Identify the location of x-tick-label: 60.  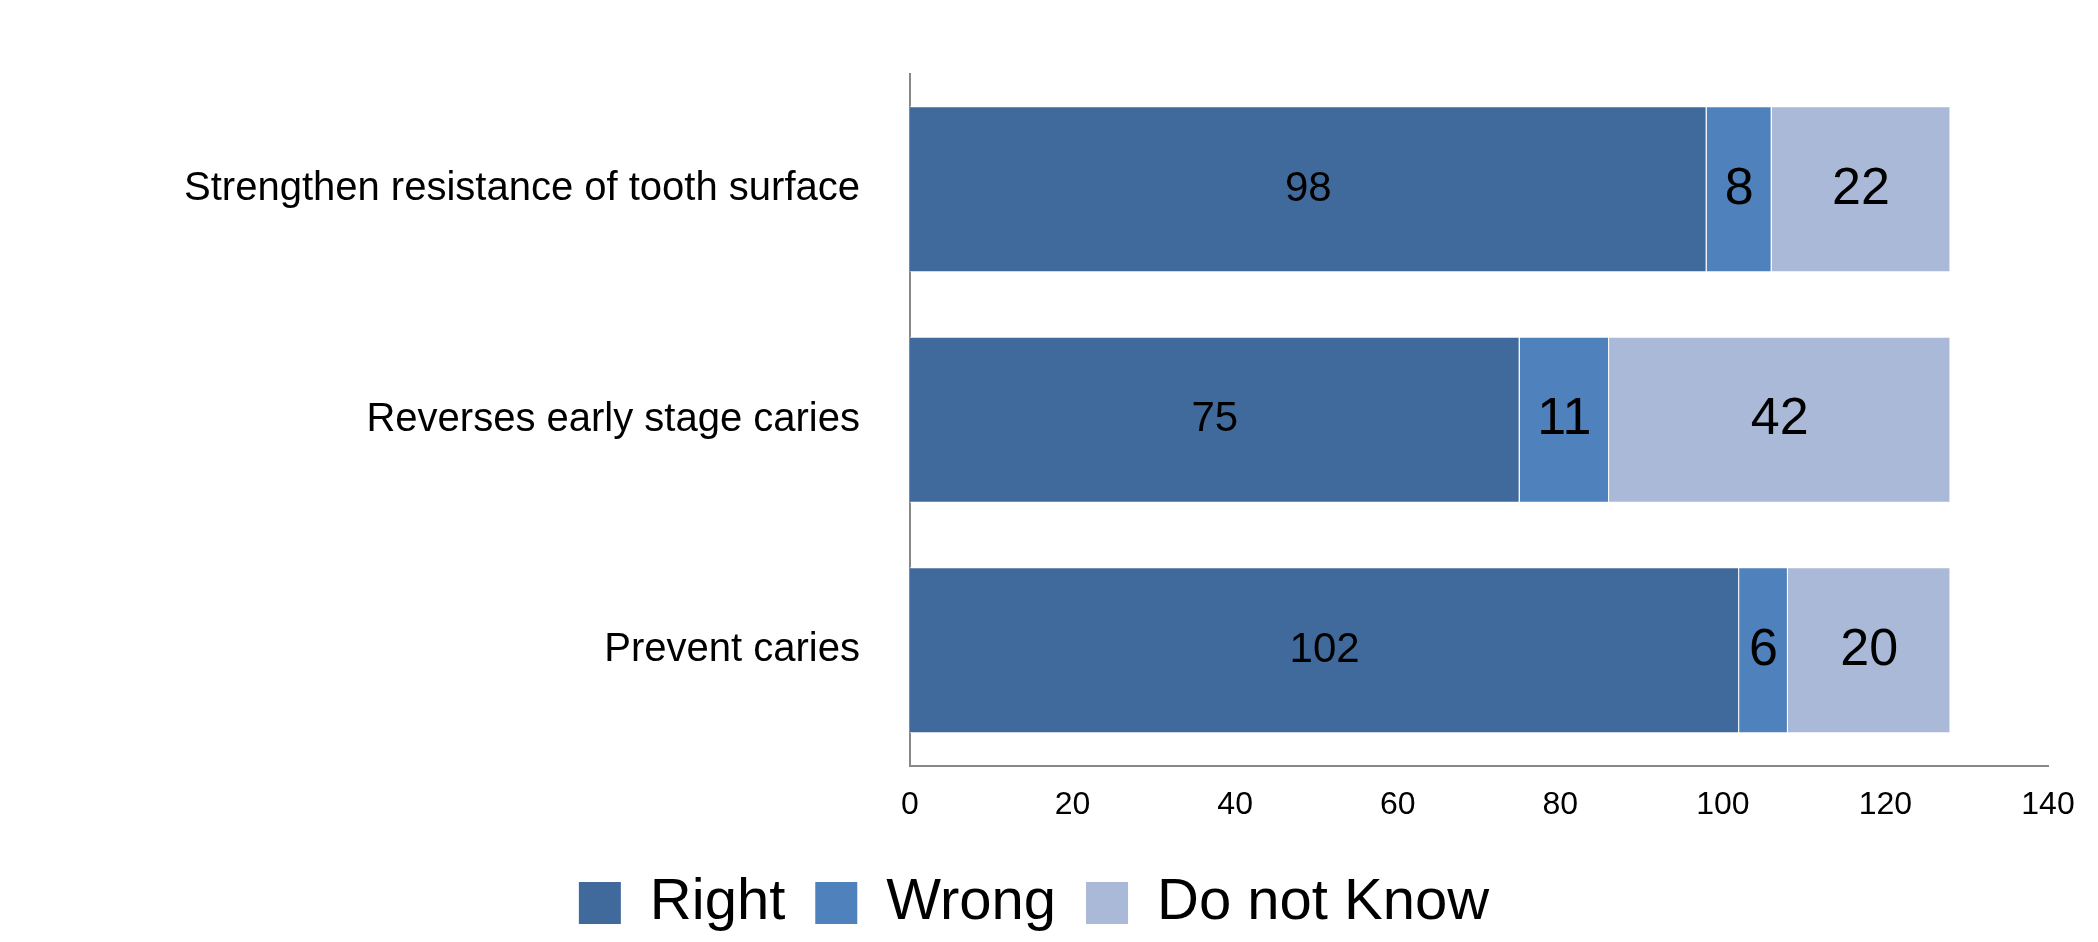
(1397, 802).